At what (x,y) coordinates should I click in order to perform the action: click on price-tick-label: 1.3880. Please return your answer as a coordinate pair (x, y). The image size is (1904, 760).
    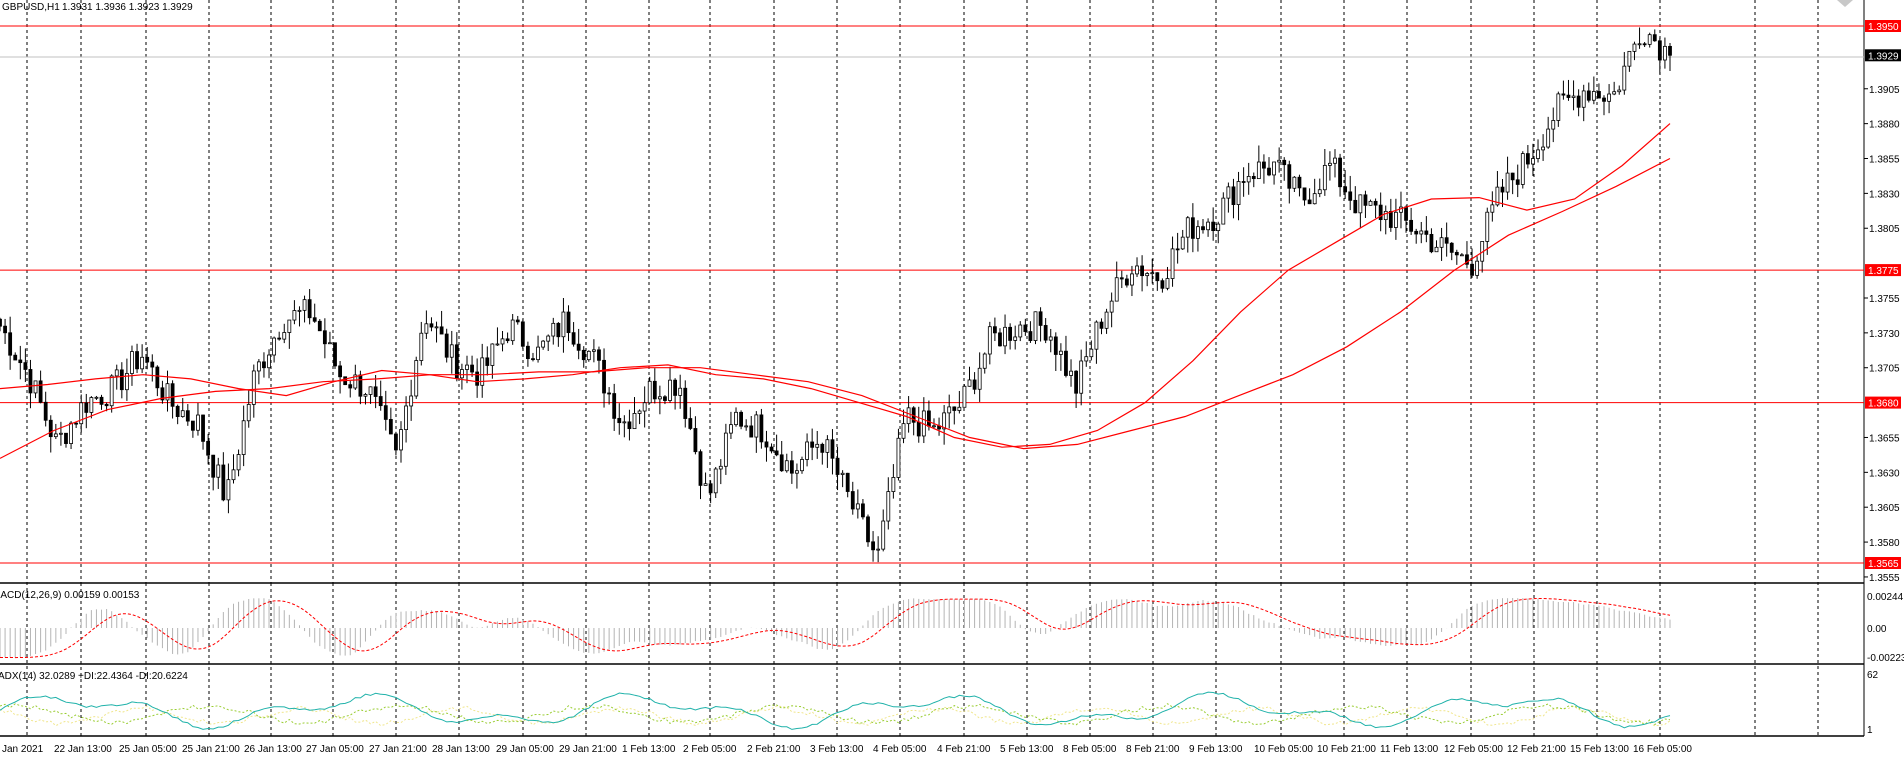
    Looking at the image, I should click on (1884, 125).